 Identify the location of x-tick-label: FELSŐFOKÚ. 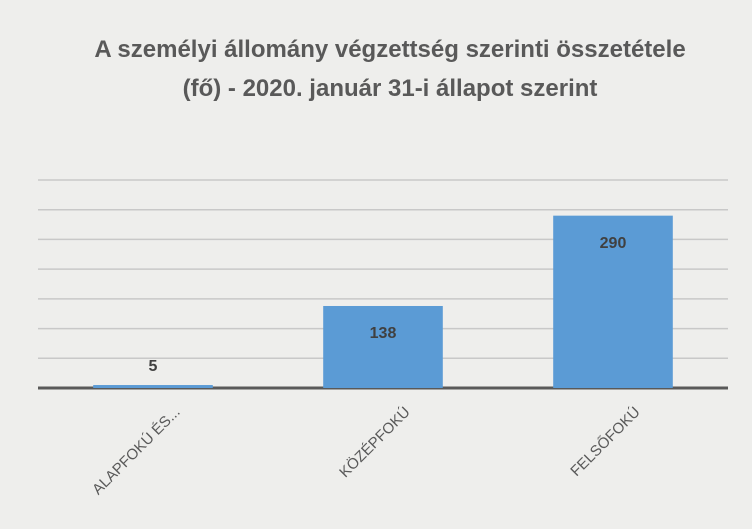
(605, 442).